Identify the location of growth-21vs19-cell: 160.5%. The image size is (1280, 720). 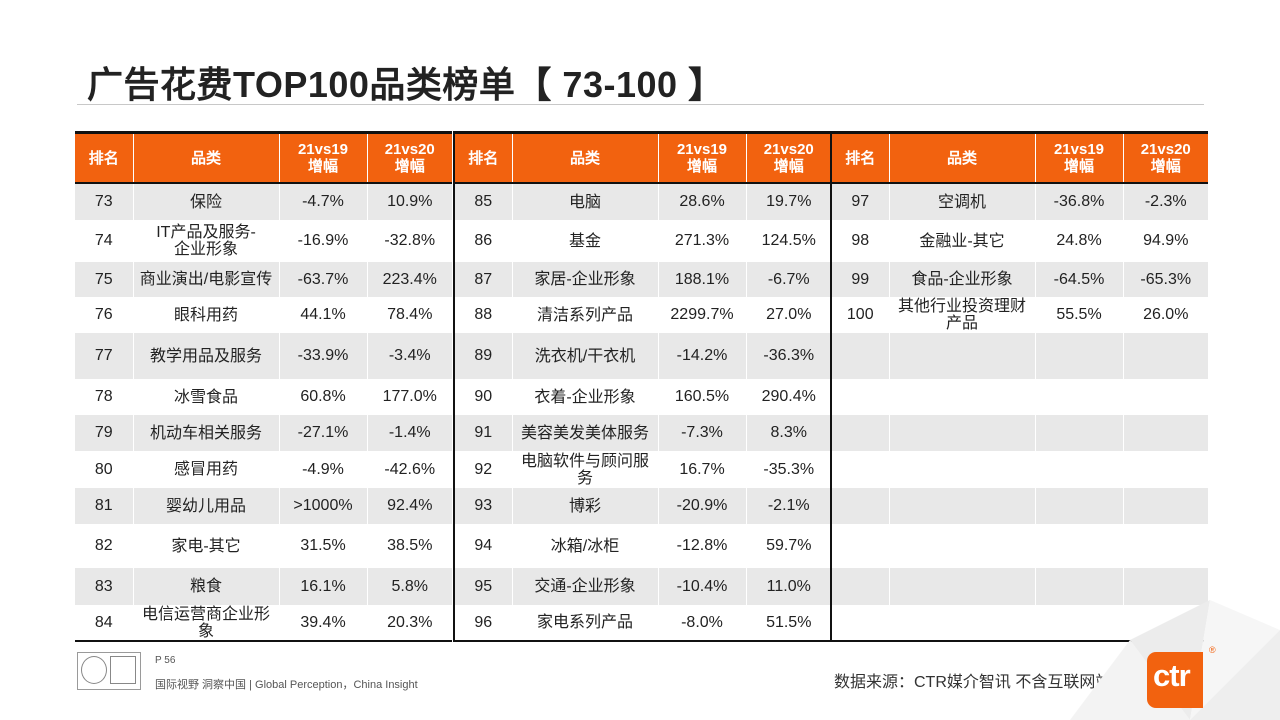
(701, 397).